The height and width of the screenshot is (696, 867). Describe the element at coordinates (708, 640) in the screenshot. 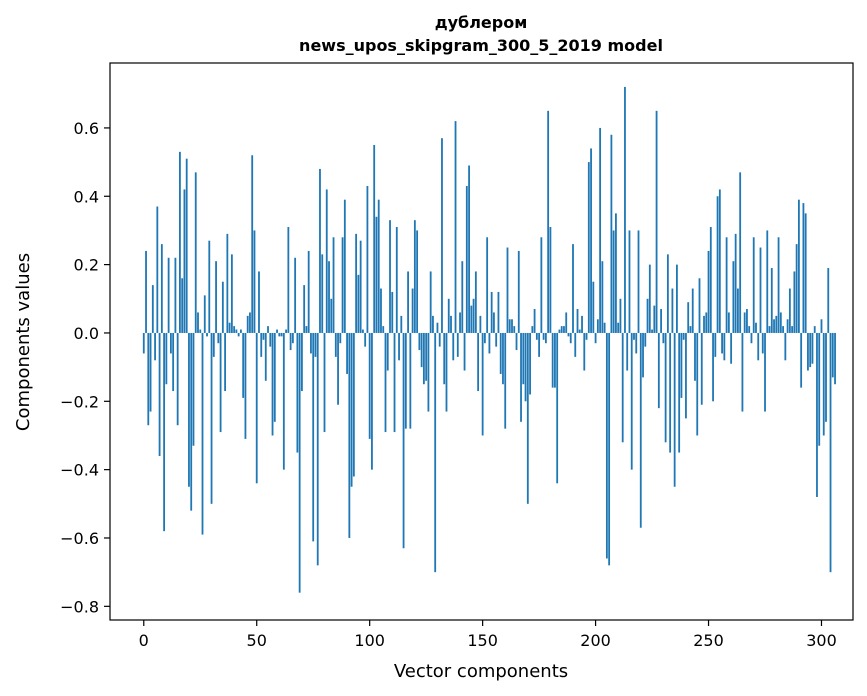

I see `x-tick-label: 250` at that location.